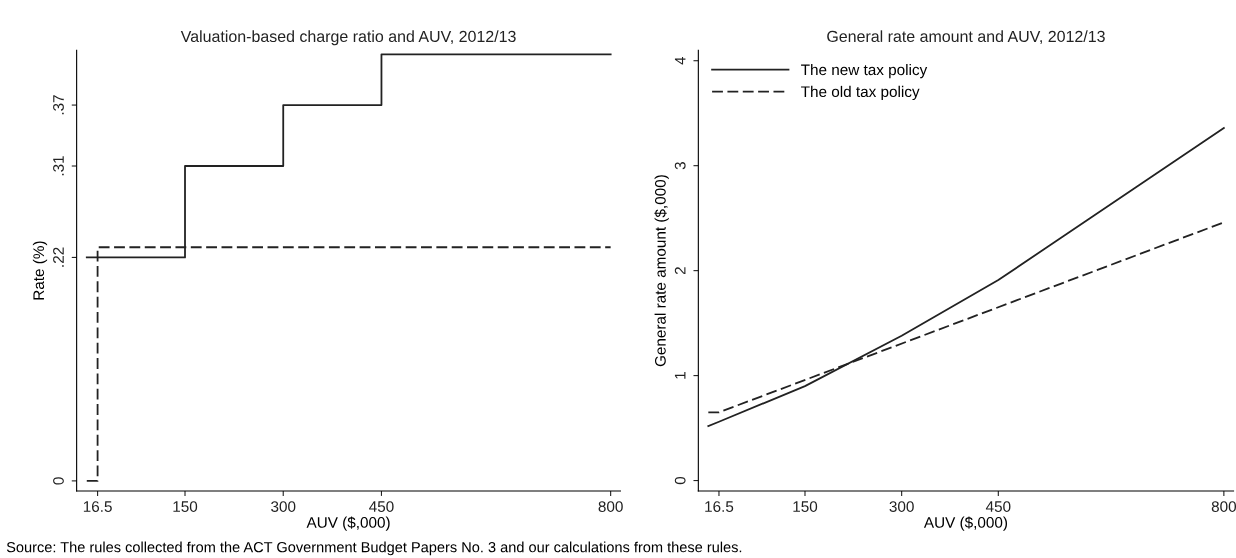  I want to click on y-axis-title: General rate amount ($,000), so click(661, 271).